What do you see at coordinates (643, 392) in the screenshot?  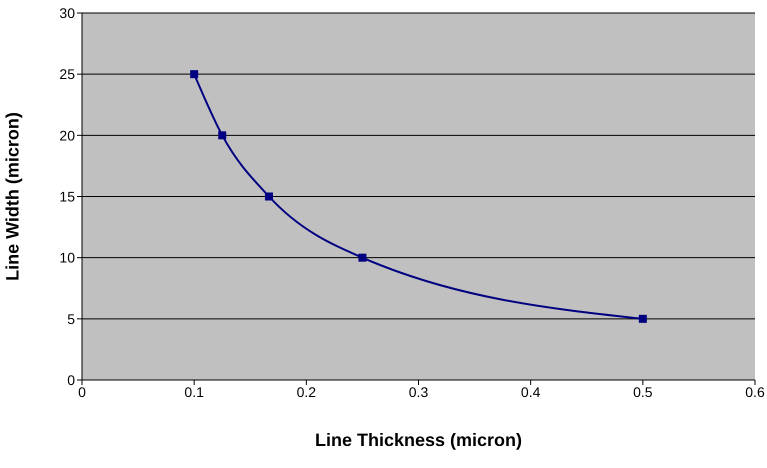 I see `x-tick-label: 0.5` at bounding box center [643, 392].